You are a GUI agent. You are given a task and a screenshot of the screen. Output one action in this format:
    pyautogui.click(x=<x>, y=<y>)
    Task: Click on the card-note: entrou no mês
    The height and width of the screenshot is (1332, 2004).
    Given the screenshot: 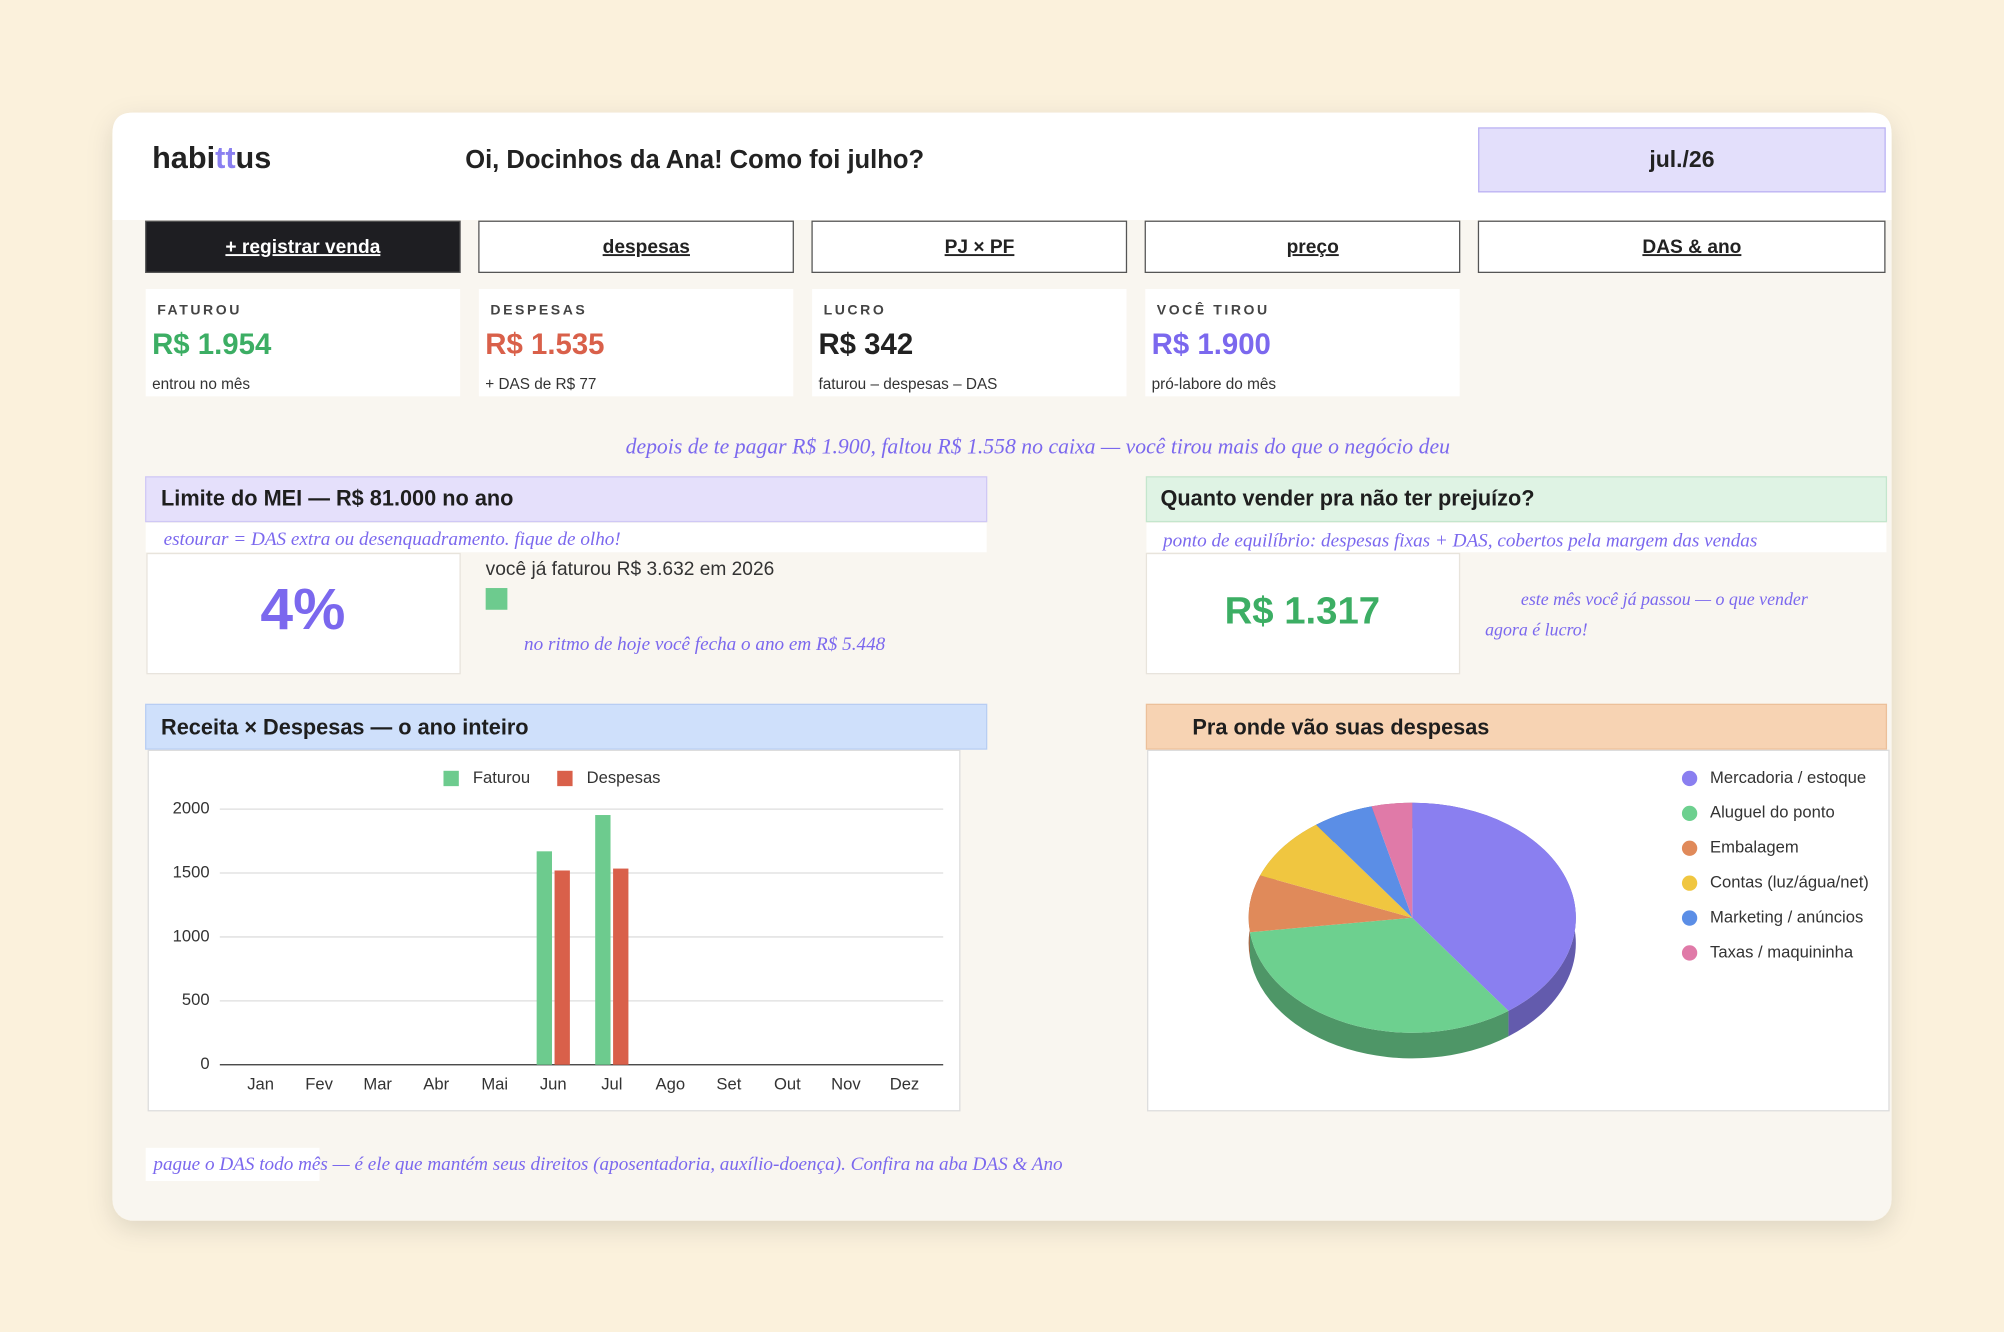 What is the action you would take?
    pyautogui.click(x=201, y=384)
    